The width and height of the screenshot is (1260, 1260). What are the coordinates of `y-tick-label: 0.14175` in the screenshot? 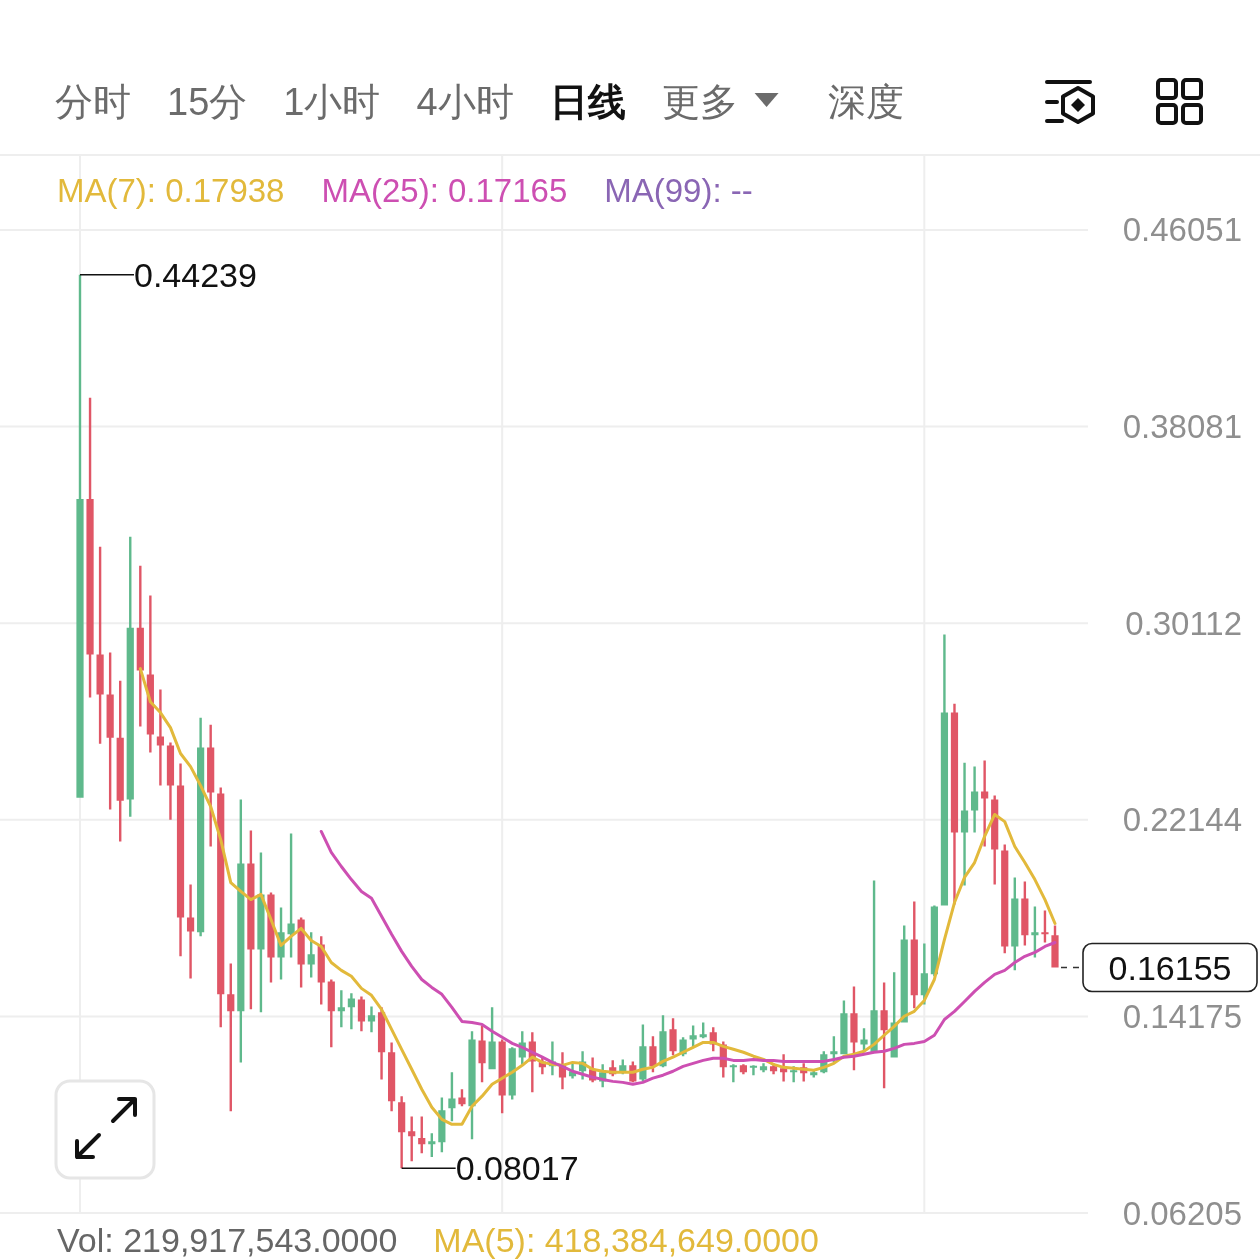 It's located at (1182, 1016).